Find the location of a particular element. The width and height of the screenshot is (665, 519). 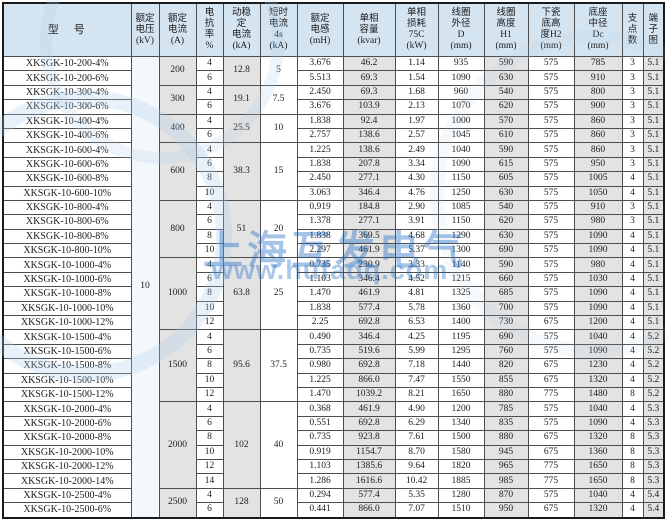

cell-model: XKSGK-10-2500-6% is located at coordinates (67, 510).